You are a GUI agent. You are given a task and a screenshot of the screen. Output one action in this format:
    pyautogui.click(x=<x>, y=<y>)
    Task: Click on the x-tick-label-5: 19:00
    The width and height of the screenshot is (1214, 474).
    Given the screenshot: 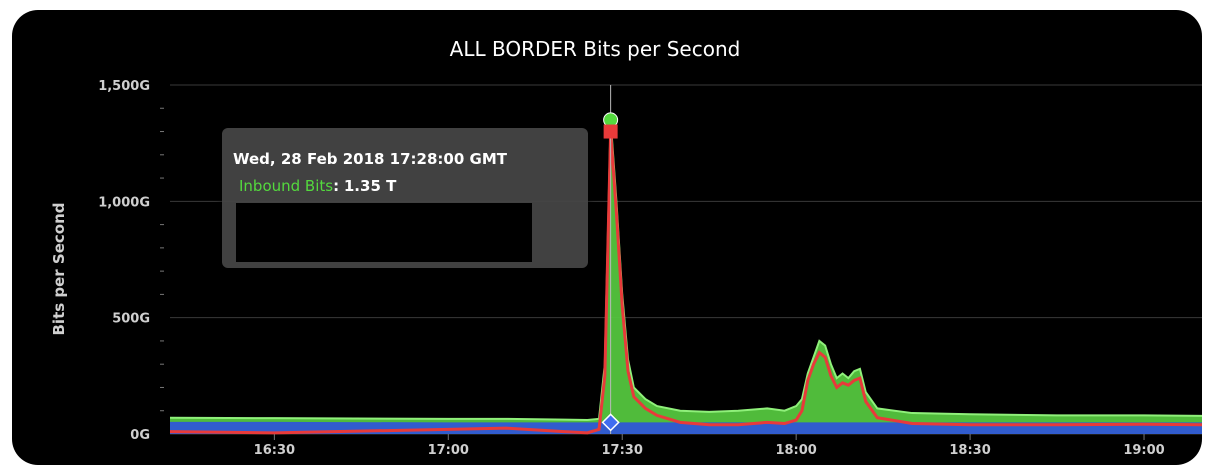 What is the action you would take?
    pyautogui.click(x=1143, y=450)
    